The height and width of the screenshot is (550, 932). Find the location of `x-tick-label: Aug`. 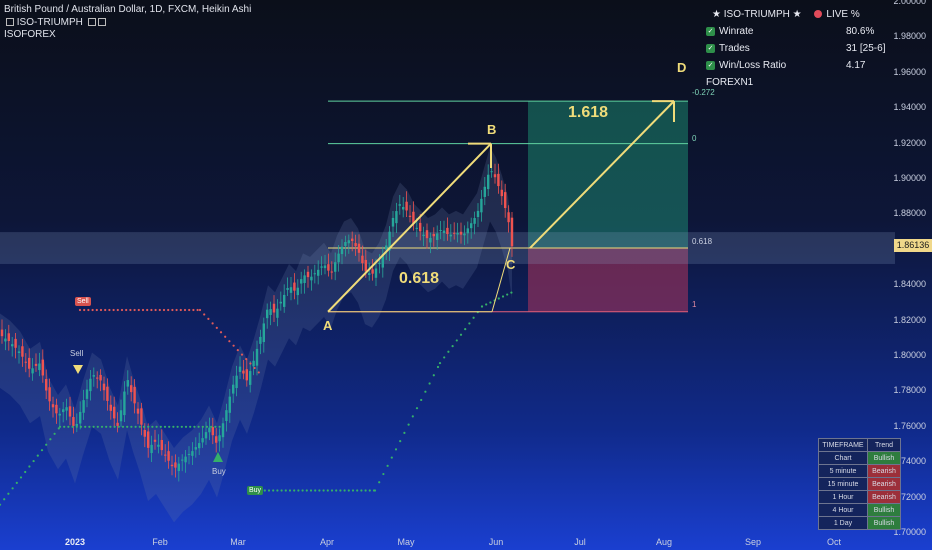

x-tick-label: Aug is located at coordinates (664, 542).